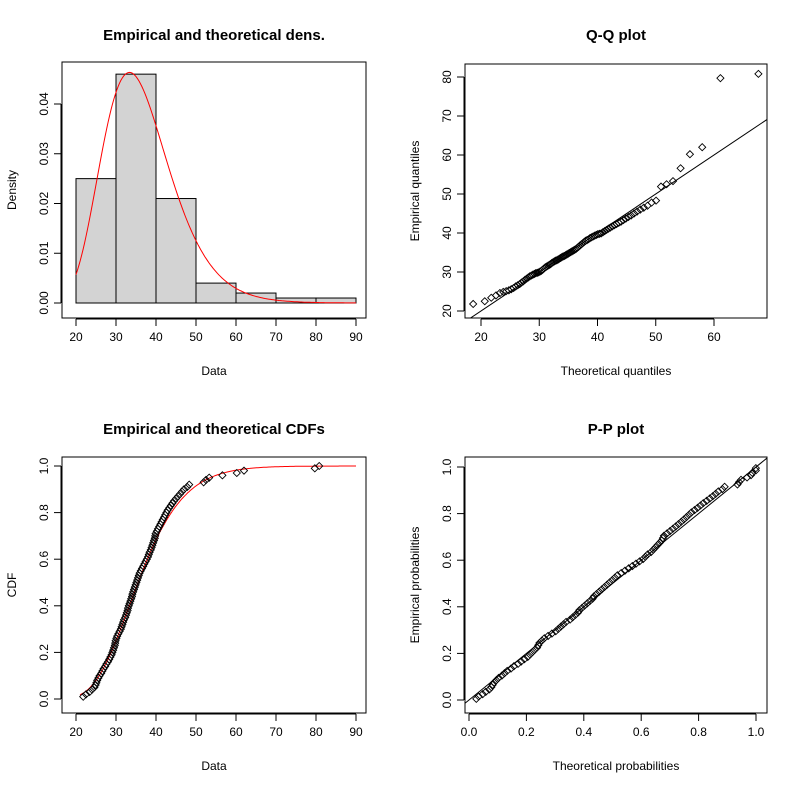  I want to click on x-axis: 20 30 40 50 60, so click(597, 331).